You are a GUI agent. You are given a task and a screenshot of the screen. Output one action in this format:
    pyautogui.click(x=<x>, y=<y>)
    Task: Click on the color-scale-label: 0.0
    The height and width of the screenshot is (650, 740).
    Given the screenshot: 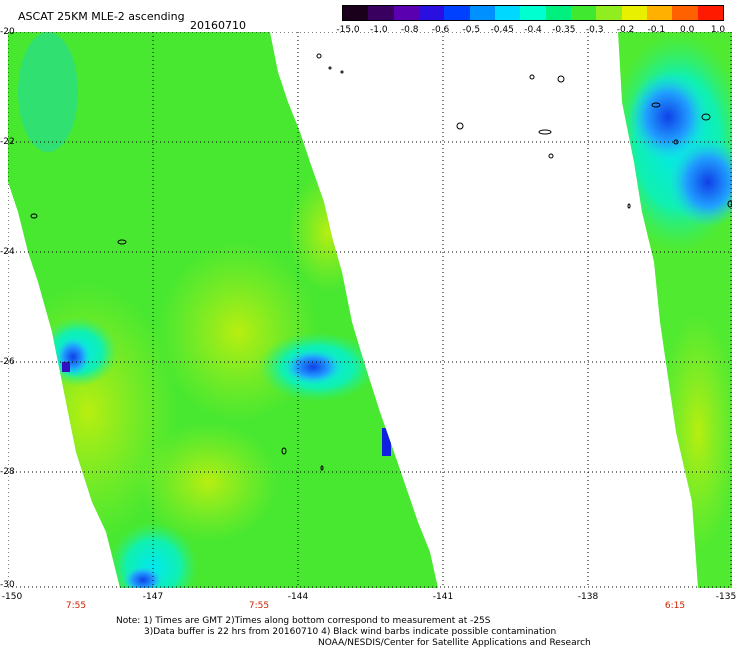 What is the action you would take?
    pyautogui.click(x=687, y=30)
    